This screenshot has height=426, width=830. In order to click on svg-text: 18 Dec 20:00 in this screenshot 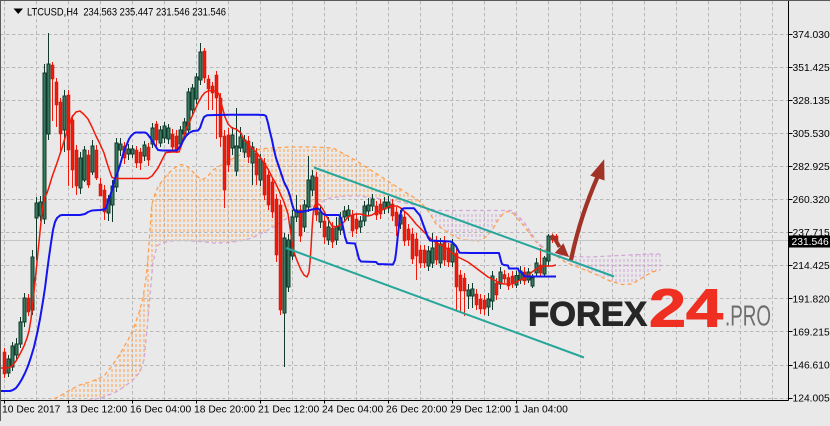, I will do `click(225, 410)`.